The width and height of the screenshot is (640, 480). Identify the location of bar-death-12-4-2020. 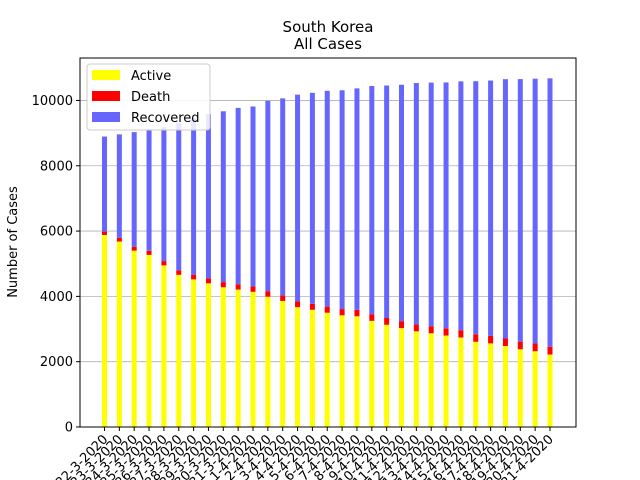
(416, 328).